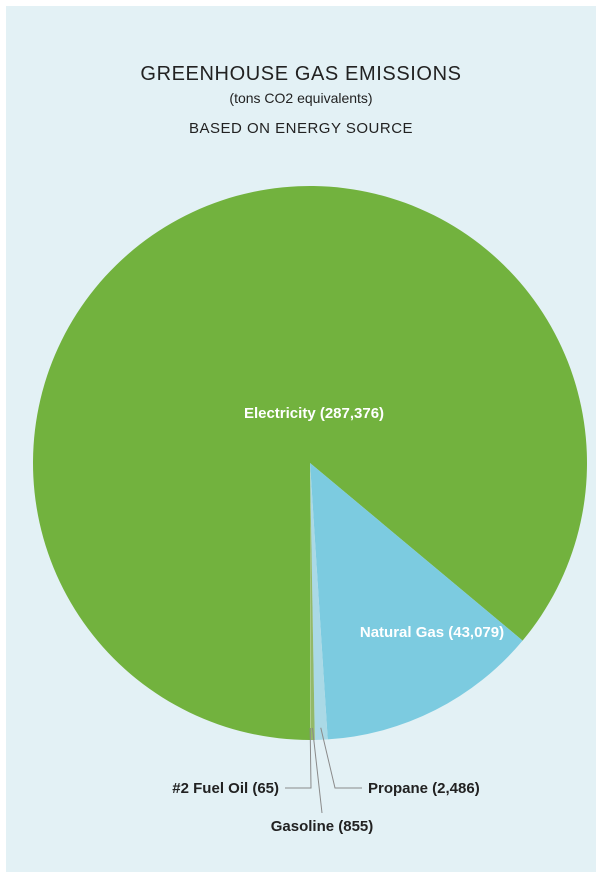 This screenshot has height=883, width=602. I want to click on slice-label-propane: Propane (2,486), so click(424, 788).